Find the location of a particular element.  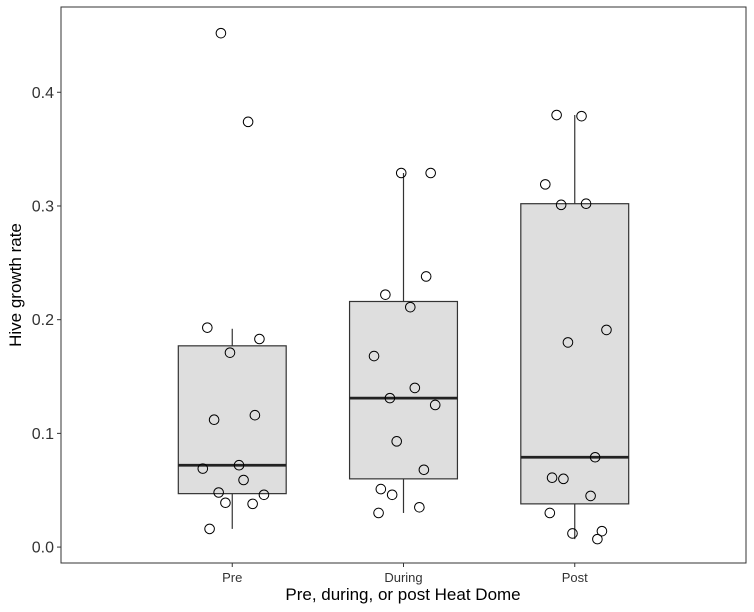

y-tick-label: 0.3 is located at coordinates (43, 206).